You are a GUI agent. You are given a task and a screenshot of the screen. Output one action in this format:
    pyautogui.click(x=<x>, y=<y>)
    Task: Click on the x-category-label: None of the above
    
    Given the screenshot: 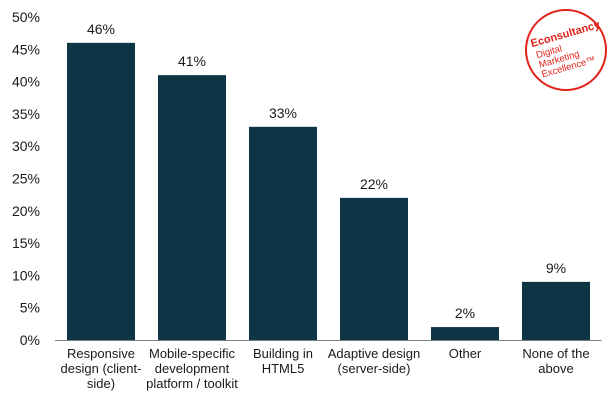 What is the action you would take?
    pyautogui.click(x=556, y=361)
    